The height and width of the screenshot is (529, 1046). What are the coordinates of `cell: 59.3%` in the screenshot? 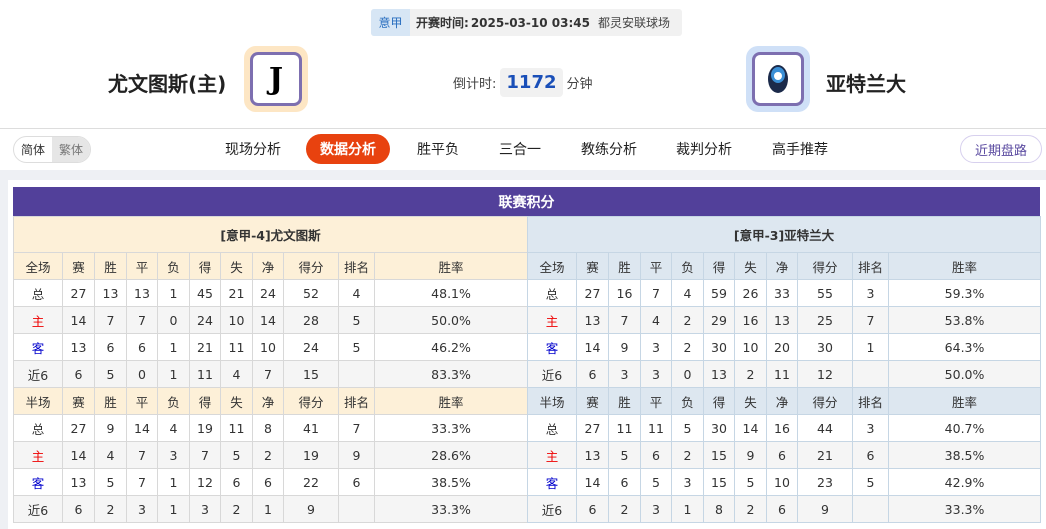 It's located at (964, 293).